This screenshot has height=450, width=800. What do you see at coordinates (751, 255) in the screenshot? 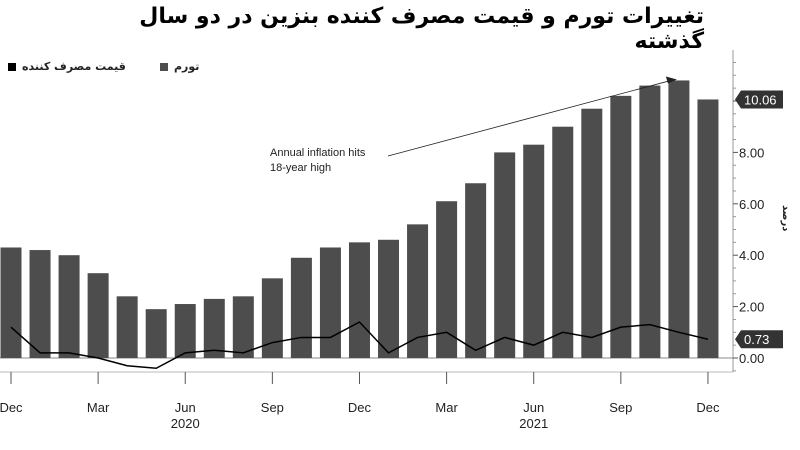
I see `y-tick-label: 4.00` at bounding box center [751, 255].